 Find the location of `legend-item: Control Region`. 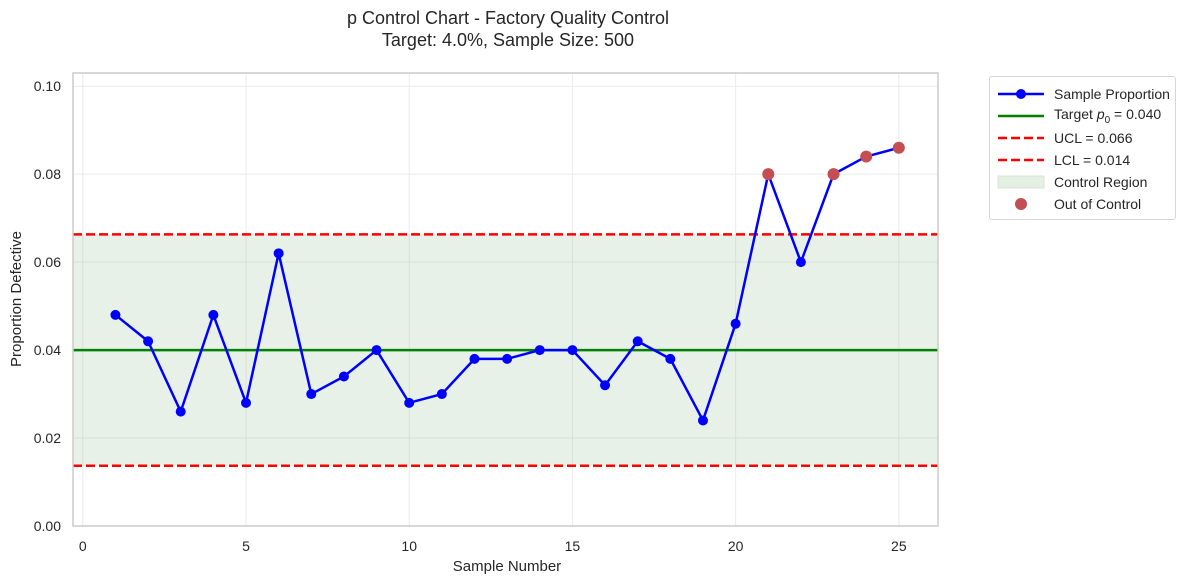

legend-item: Control Region is located at coordinates (1082, 182).